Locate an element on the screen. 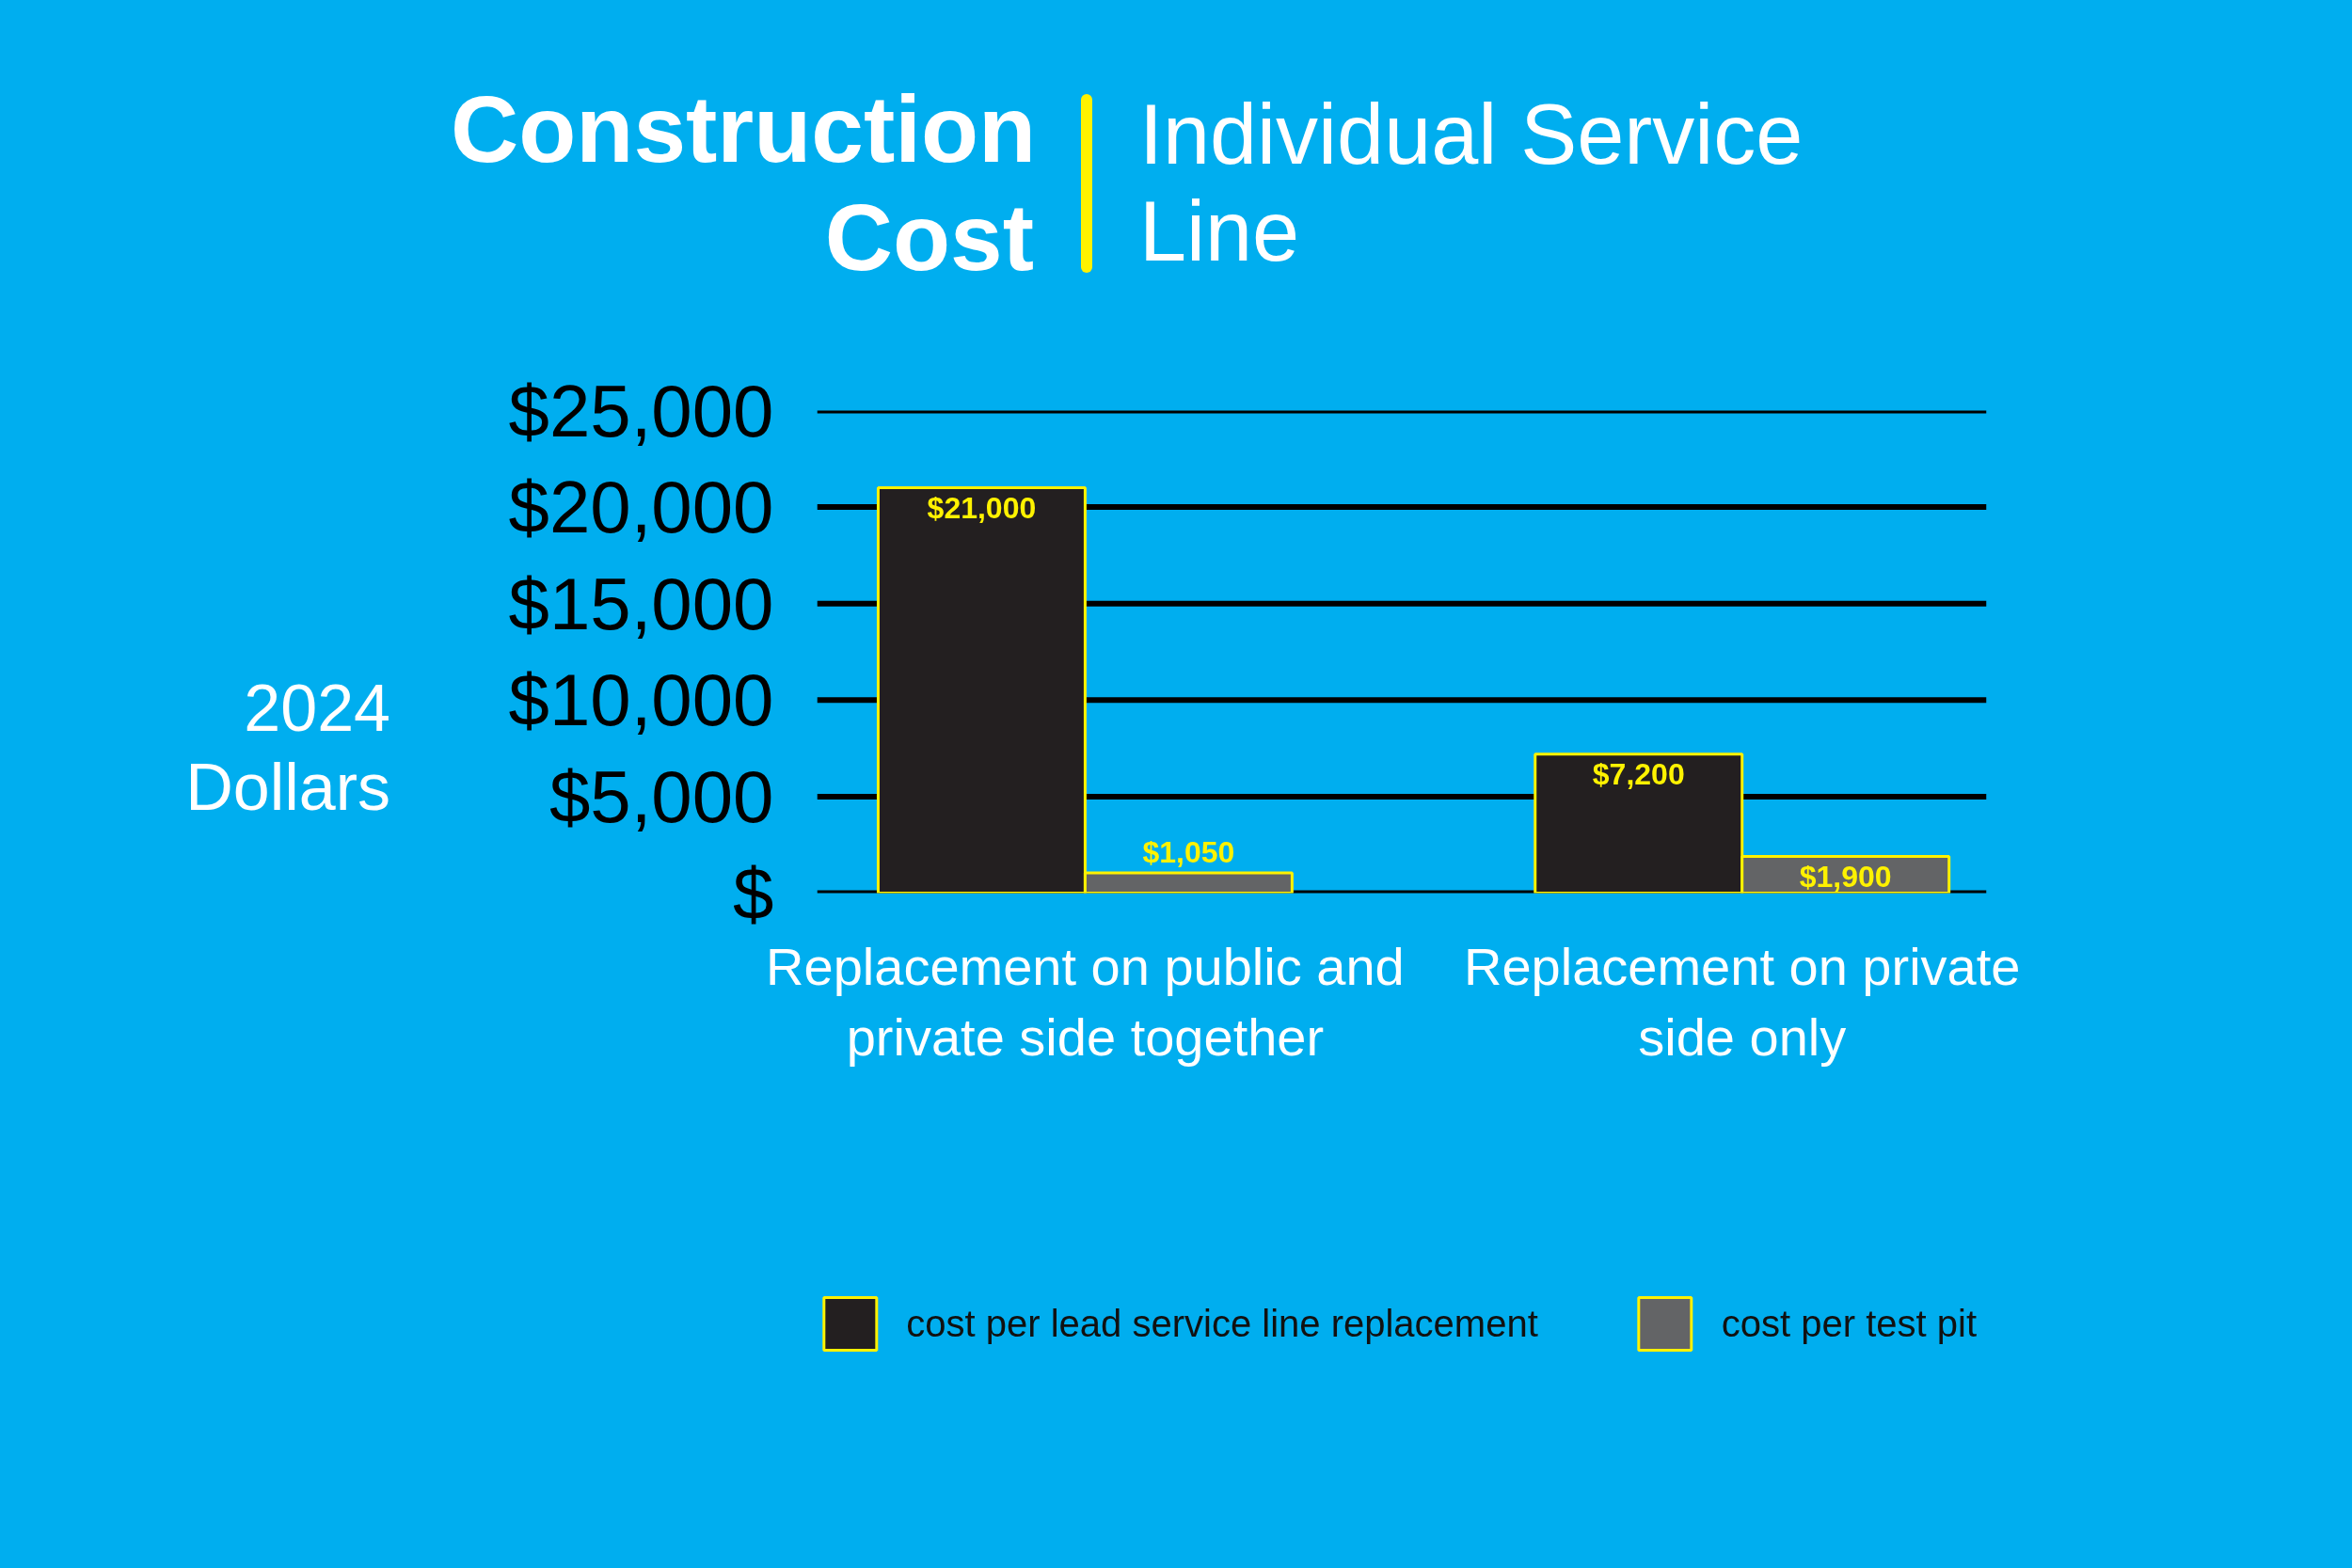  y-tick-label: $15,000 is located at coordinates (641, 603).